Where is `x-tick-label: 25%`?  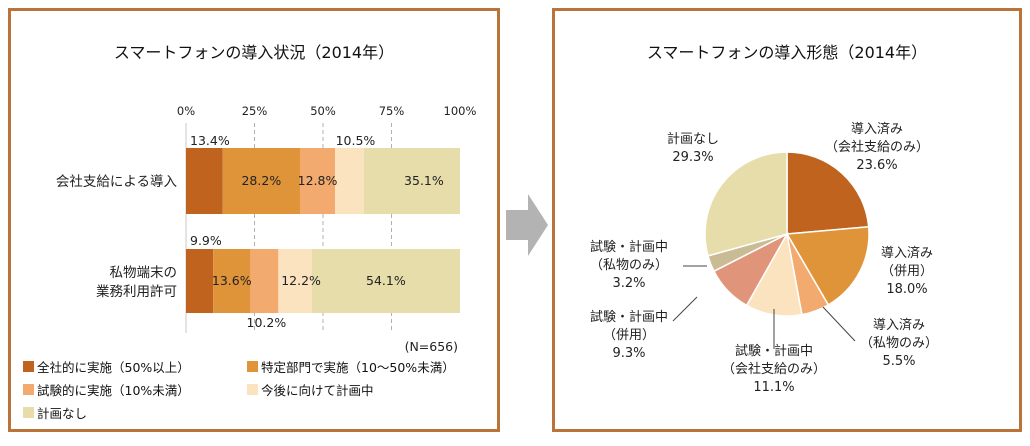
x-tick-label: 25% is located at coordinates (255, 111).